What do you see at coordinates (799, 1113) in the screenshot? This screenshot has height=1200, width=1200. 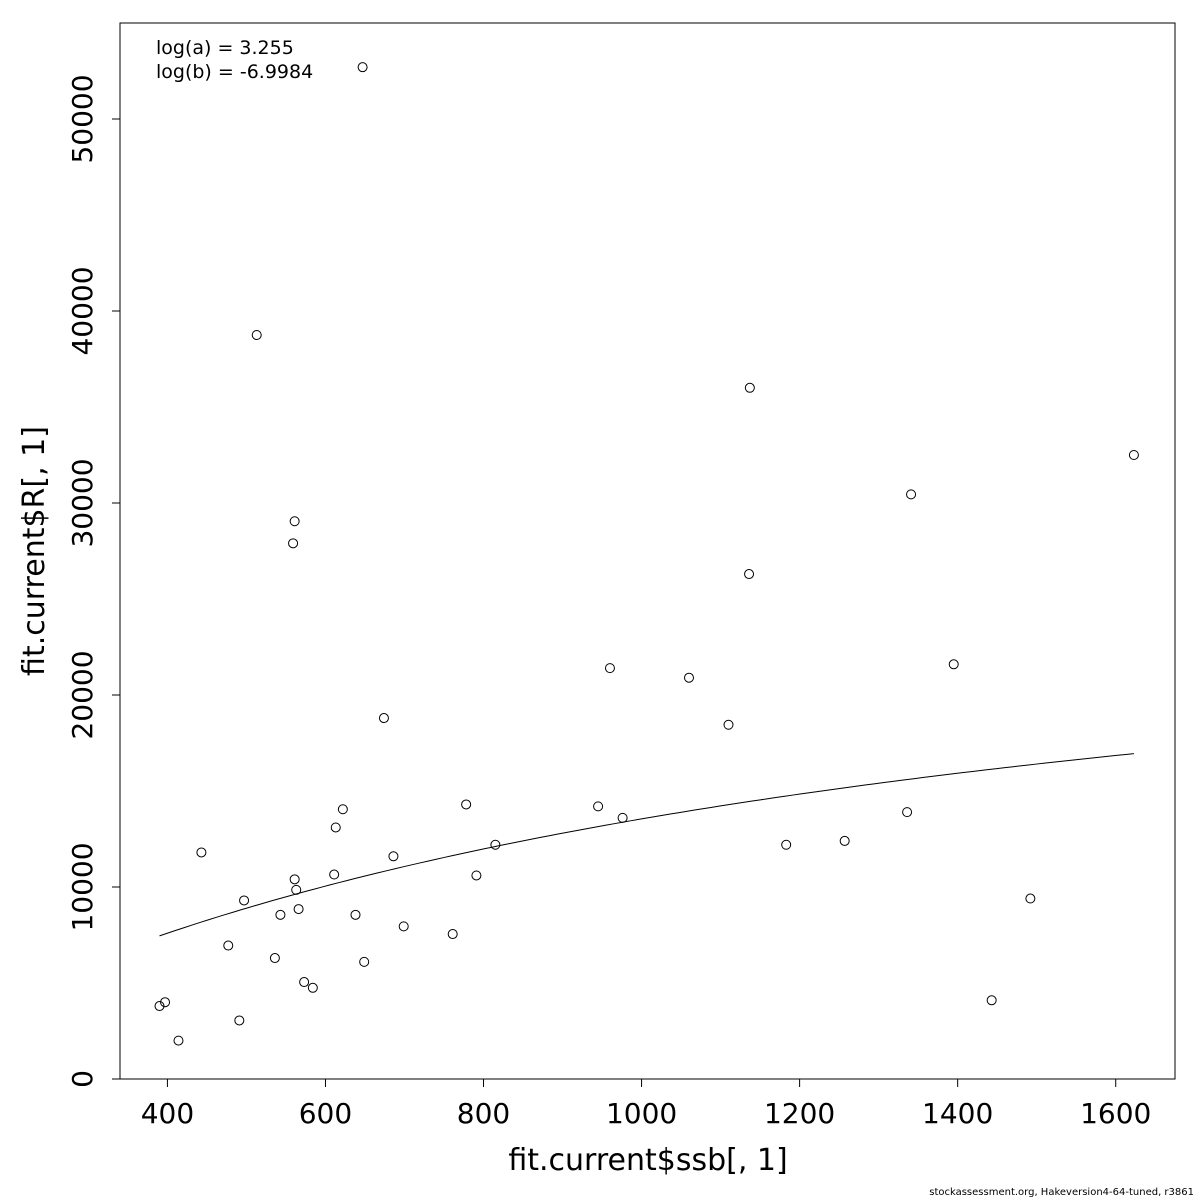 I see `x-tick-label: 1200` at bounding box center [799, 1113].